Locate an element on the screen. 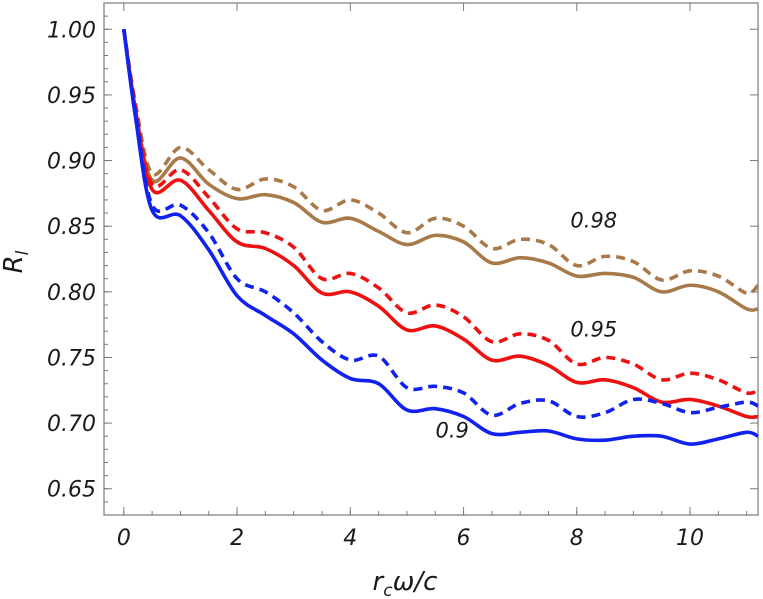  y-tick-label: 0.70 is located at coordinates (71, 424).